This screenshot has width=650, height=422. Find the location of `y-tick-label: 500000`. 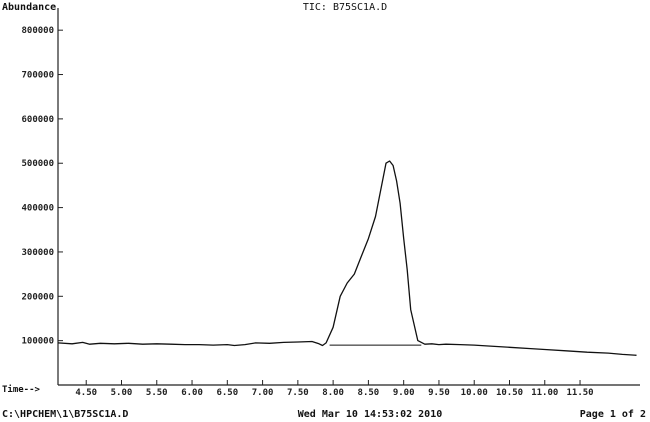

y-tick-label: 500000 is located at coordinates (37, 164).